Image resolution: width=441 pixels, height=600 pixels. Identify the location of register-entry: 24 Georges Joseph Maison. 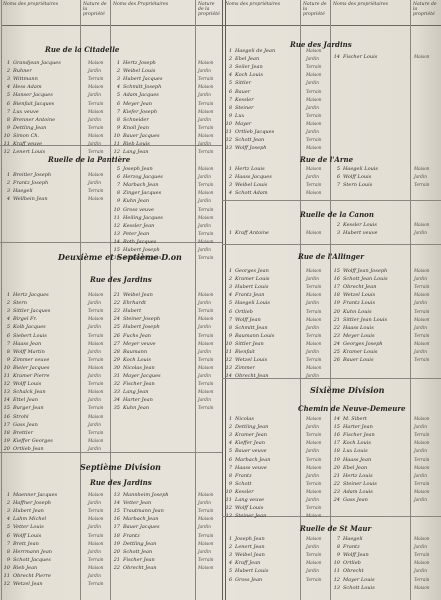
(380, 344).